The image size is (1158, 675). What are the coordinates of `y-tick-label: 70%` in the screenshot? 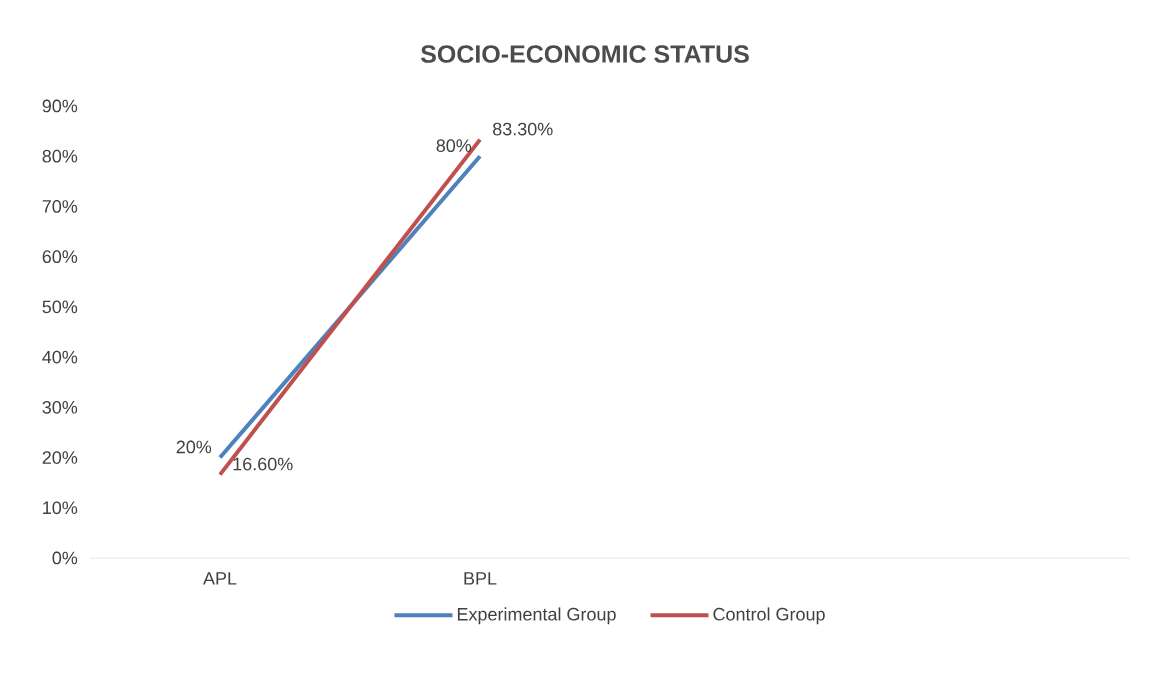 It's located at (60, 206).